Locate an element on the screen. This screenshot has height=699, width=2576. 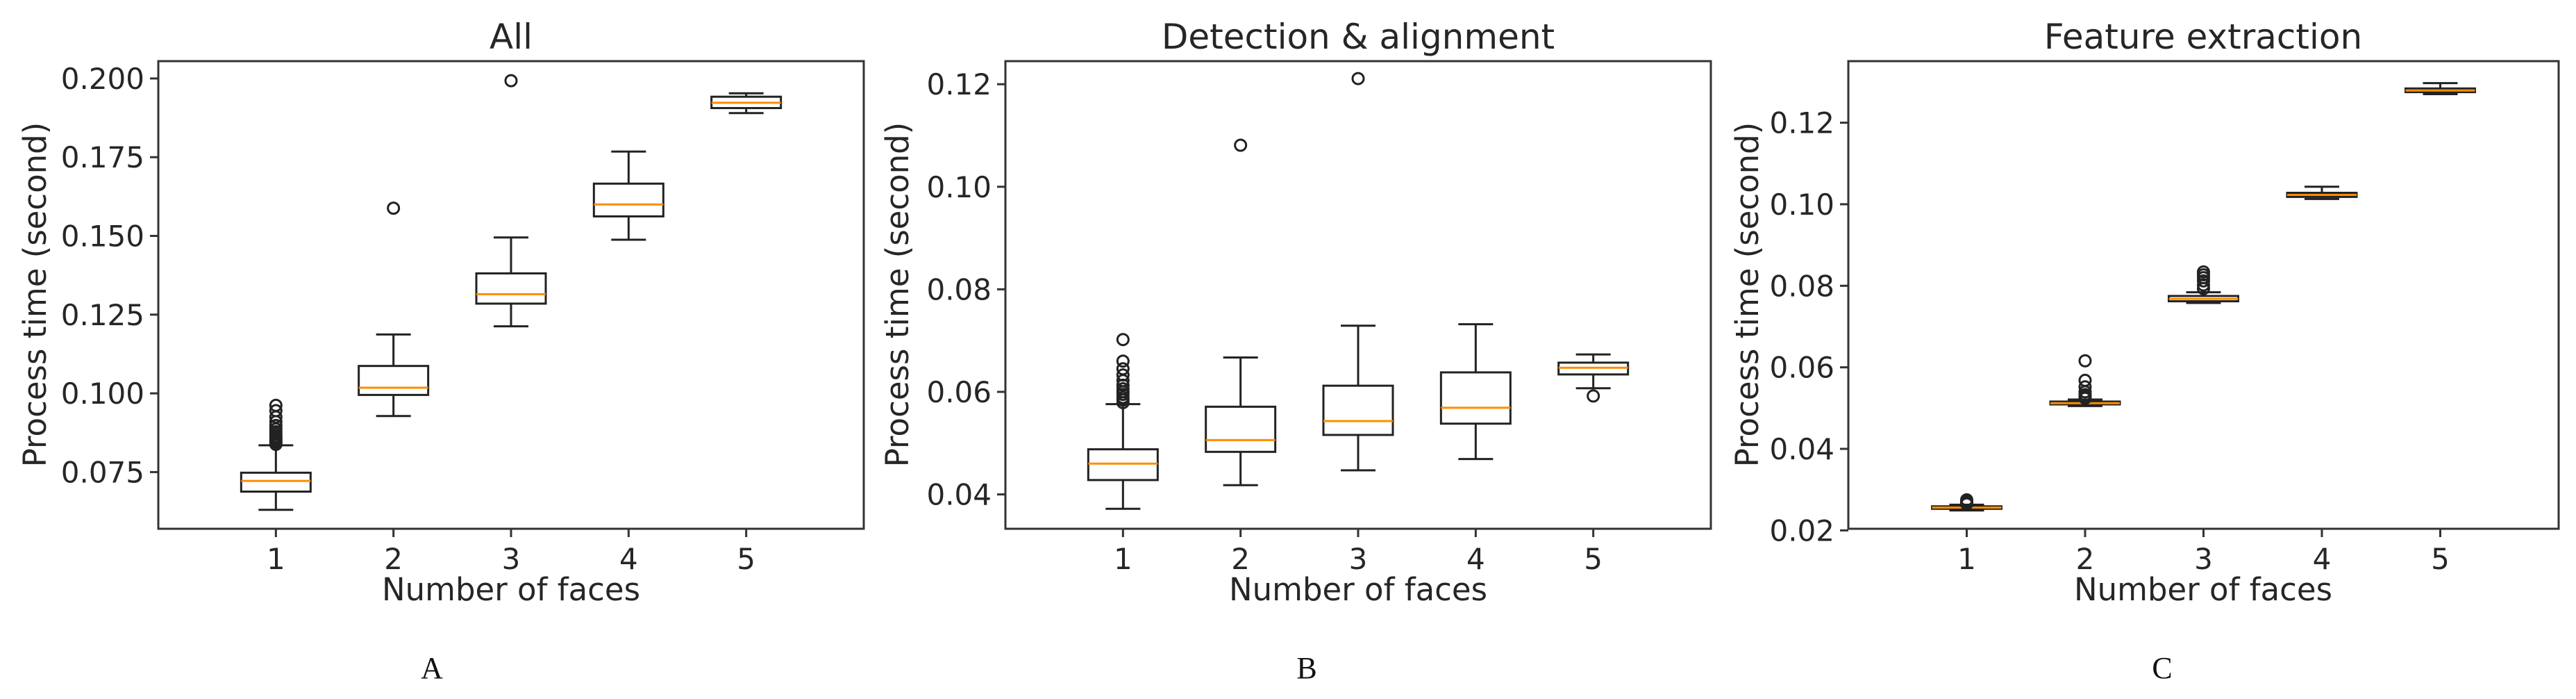
y-axis-ticks: 0.04 0.06 0.08 0.10 0.12 is located at coordinates (965, 289).